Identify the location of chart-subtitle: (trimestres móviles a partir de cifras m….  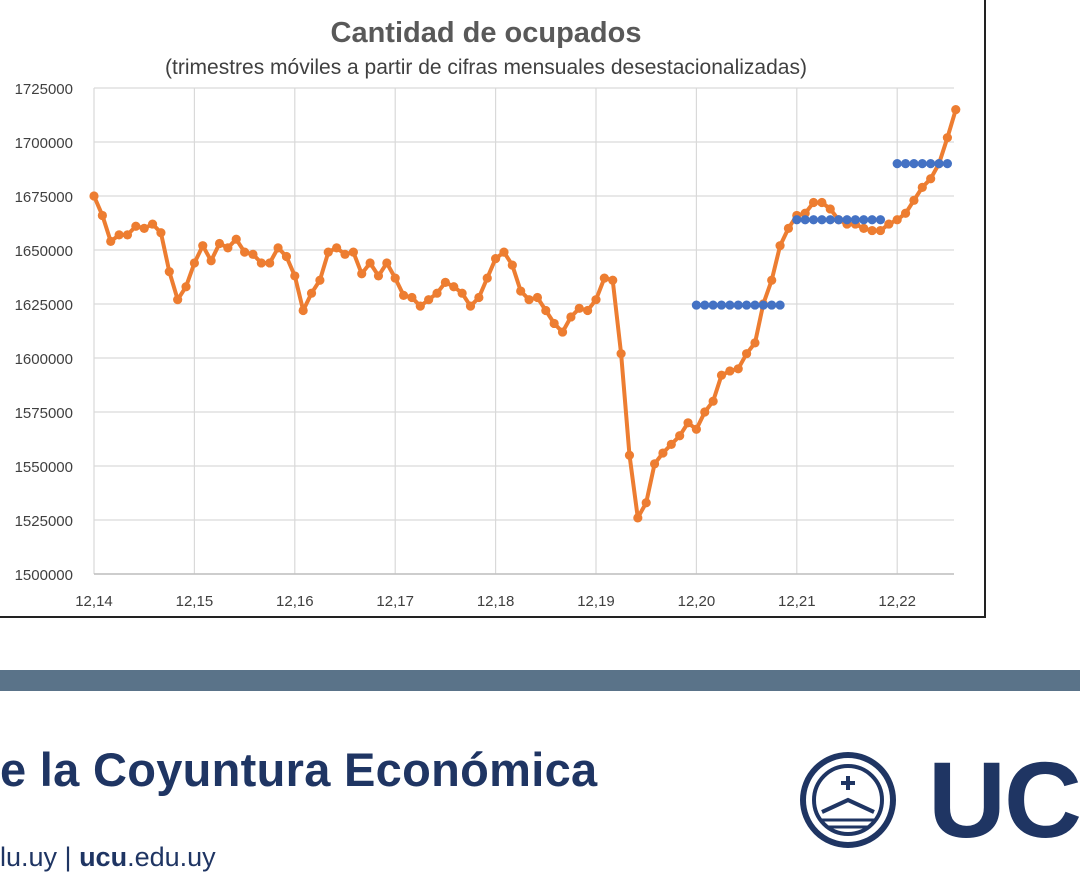
(486, 67).